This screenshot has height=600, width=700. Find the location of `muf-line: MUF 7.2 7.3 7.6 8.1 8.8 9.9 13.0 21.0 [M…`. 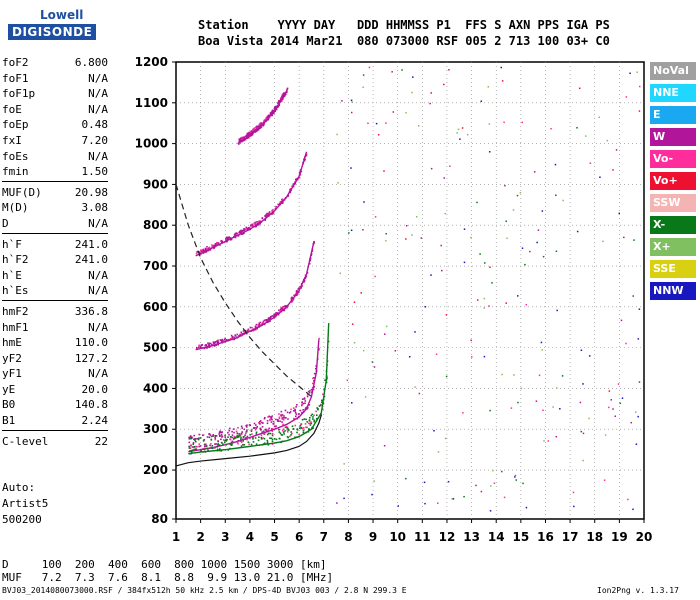

muf-line: MUF 7.2 7.3 7.6 8.1 8.8 9.9 13.0 21.0 [M… is located at coordinates (168, 577).